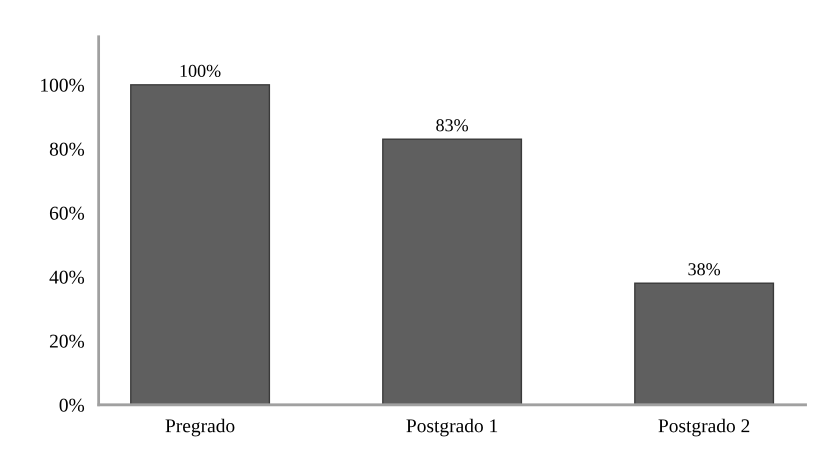 This screenshot has height=460, width=822. I want to click on y-tick-label: 60%, so click(67, 213).